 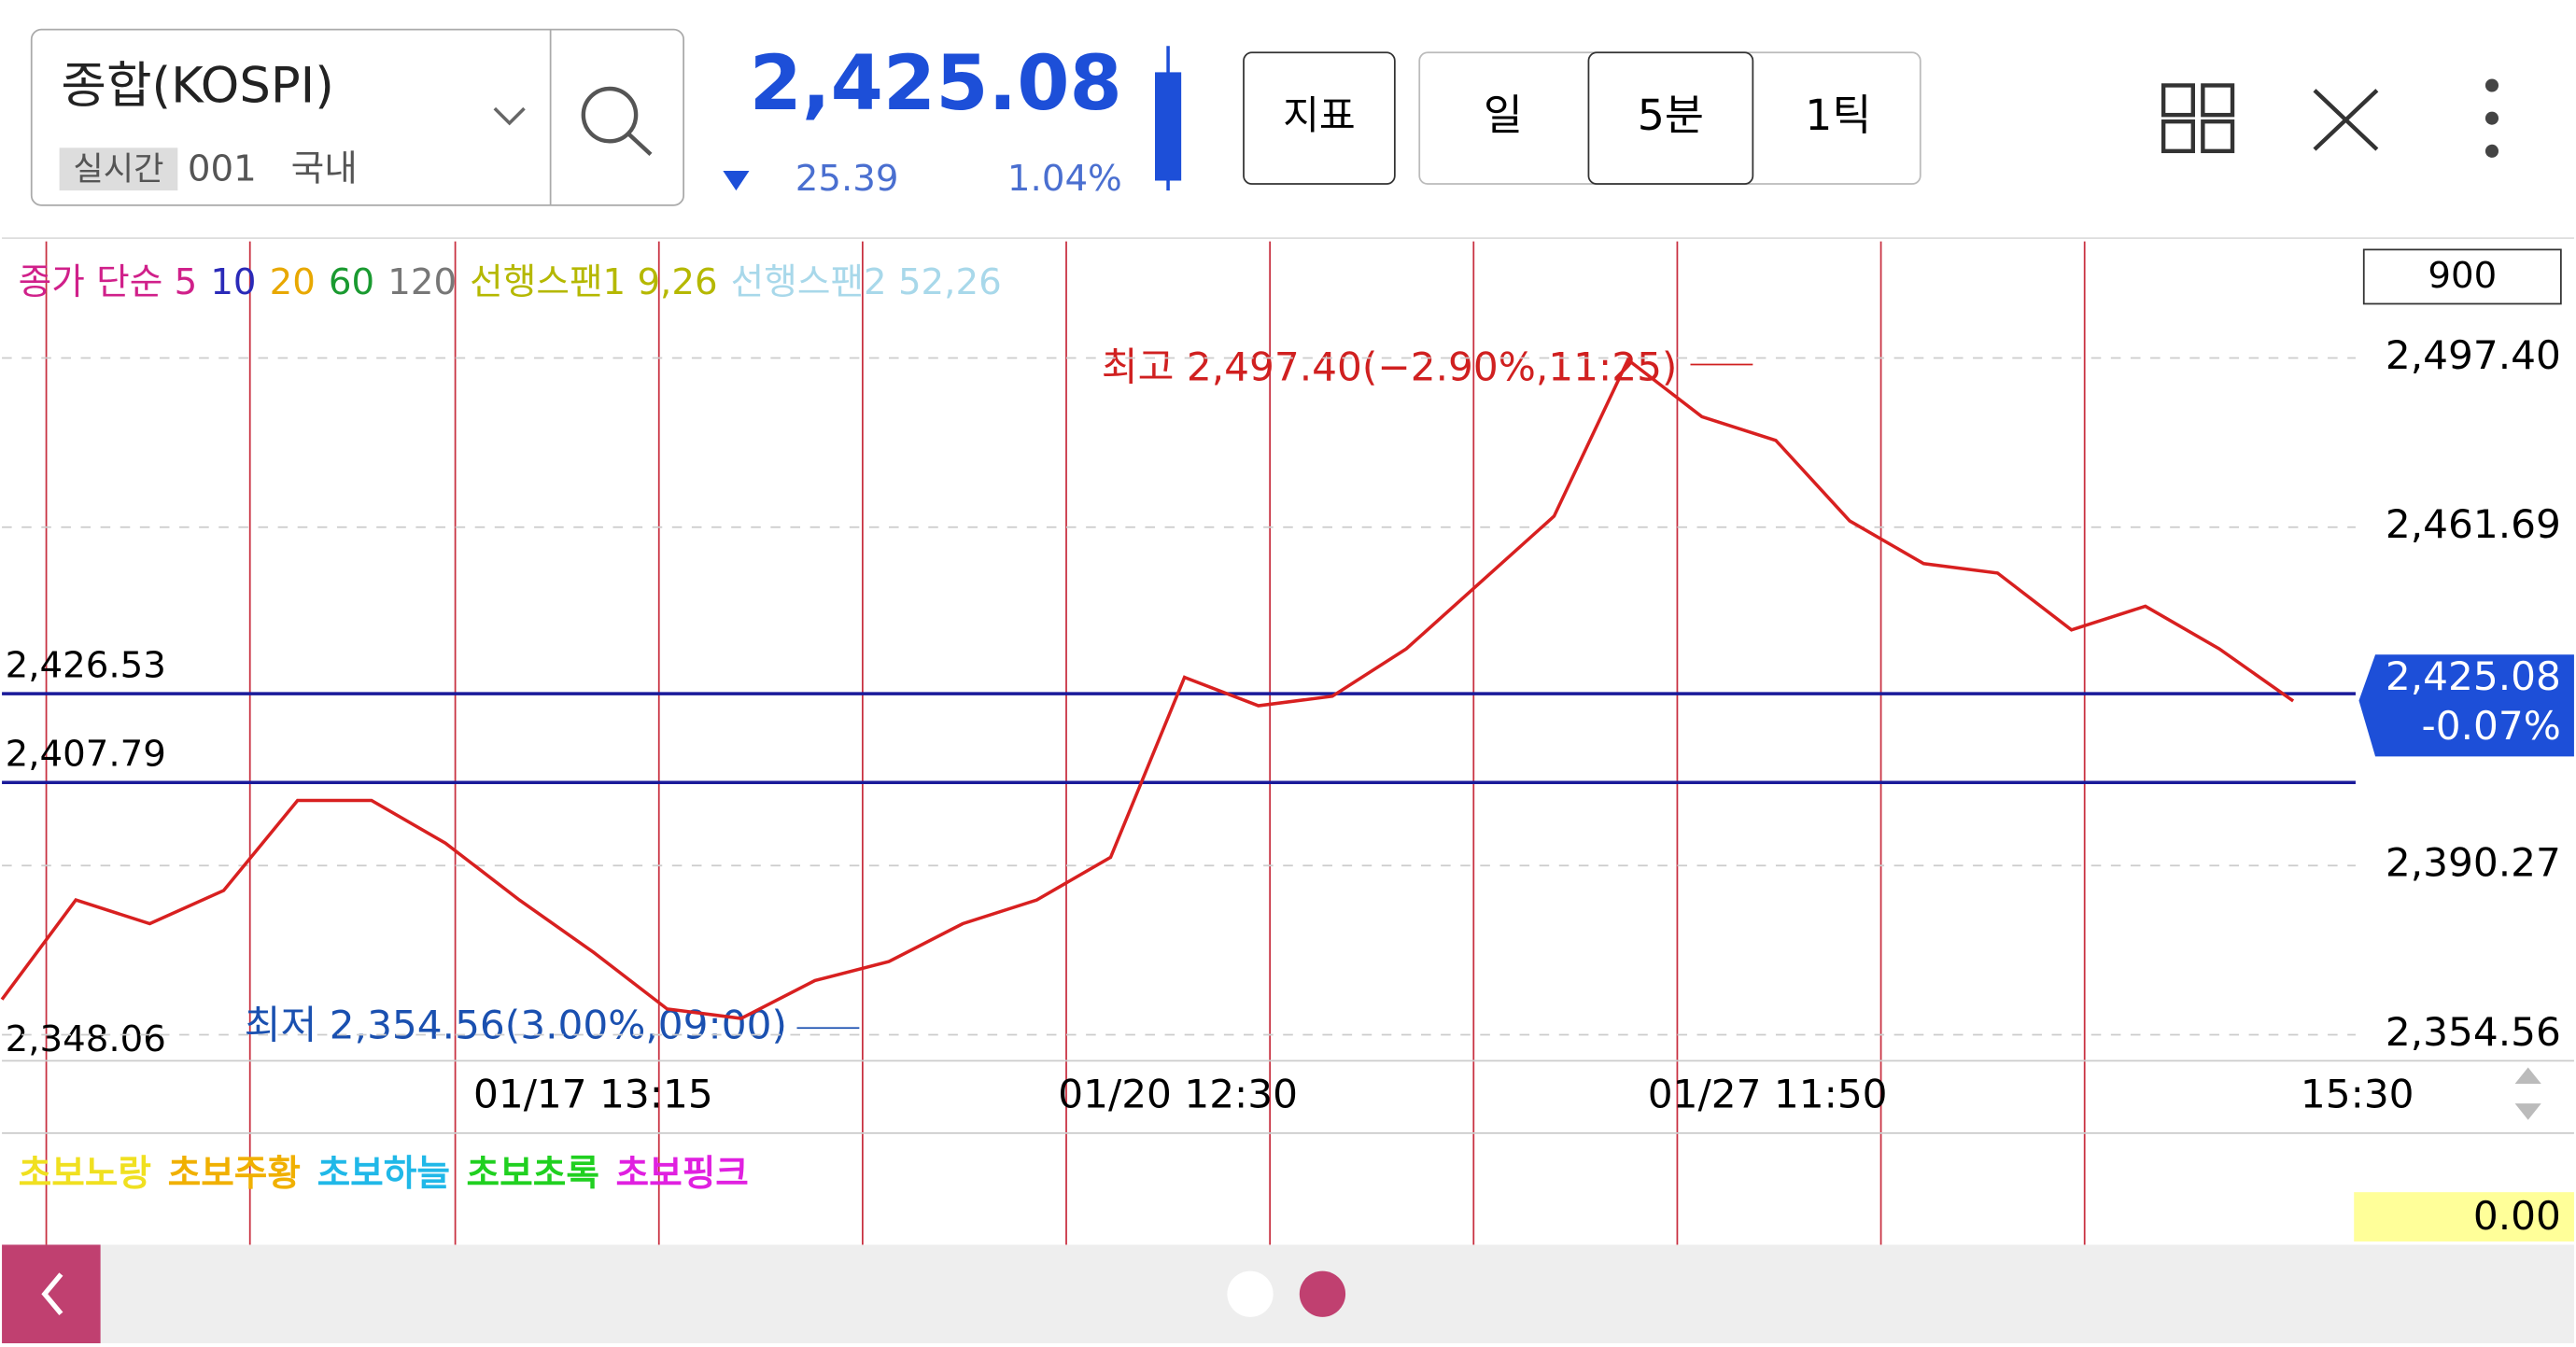 What do you see at coordinates (2491, 726) in the screenshot?
I see `last-change: -0.07%` at bounding box center [2491, 726].